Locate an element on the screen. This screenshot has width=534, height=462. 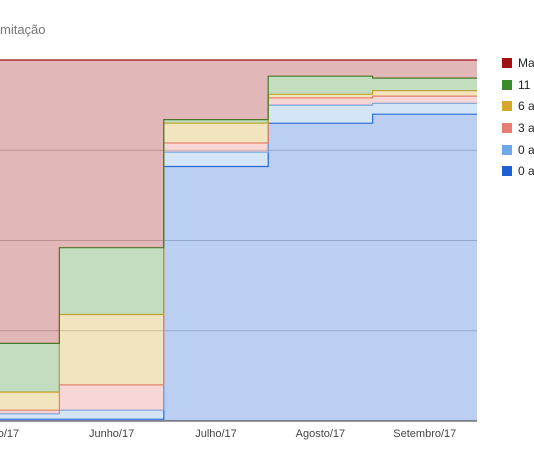
legend-label: 3 a is located at coordinates (526, 127).